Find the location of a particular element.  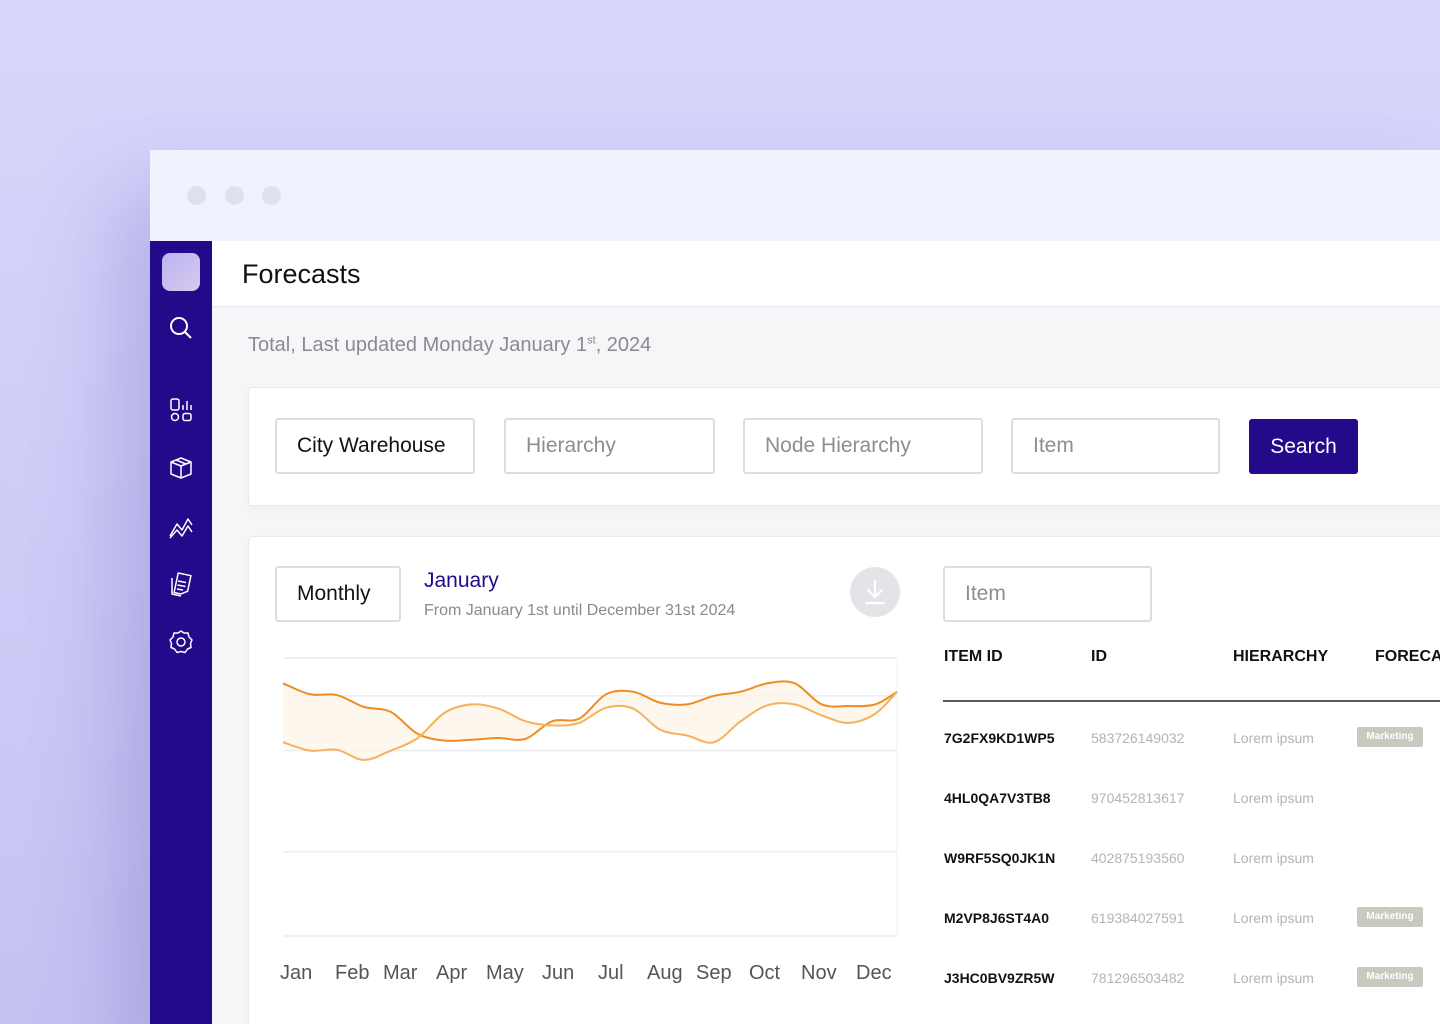

item-id-cell: W9RF5SQ0JK1N is located at coordinates (1000, 858).